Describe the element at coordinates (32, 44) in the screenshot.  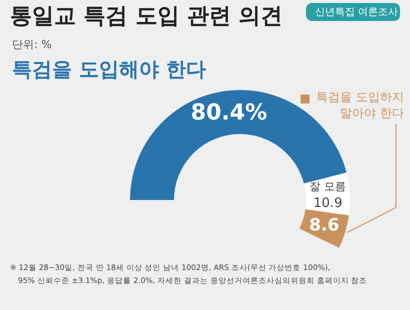
I see `text: 단위: %` at that location.